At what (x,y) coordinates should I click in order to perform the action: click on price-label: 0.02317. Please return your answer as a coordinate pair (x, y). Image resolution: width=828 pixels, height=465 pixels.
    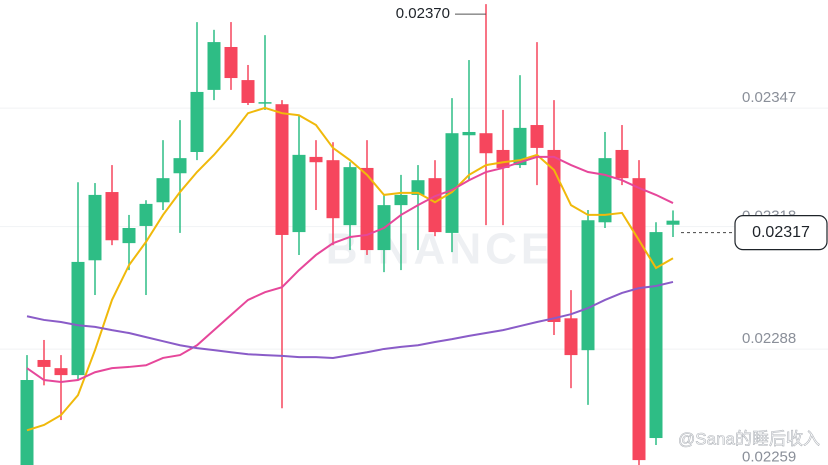
    Looking at the image, I should click on (781, 232).